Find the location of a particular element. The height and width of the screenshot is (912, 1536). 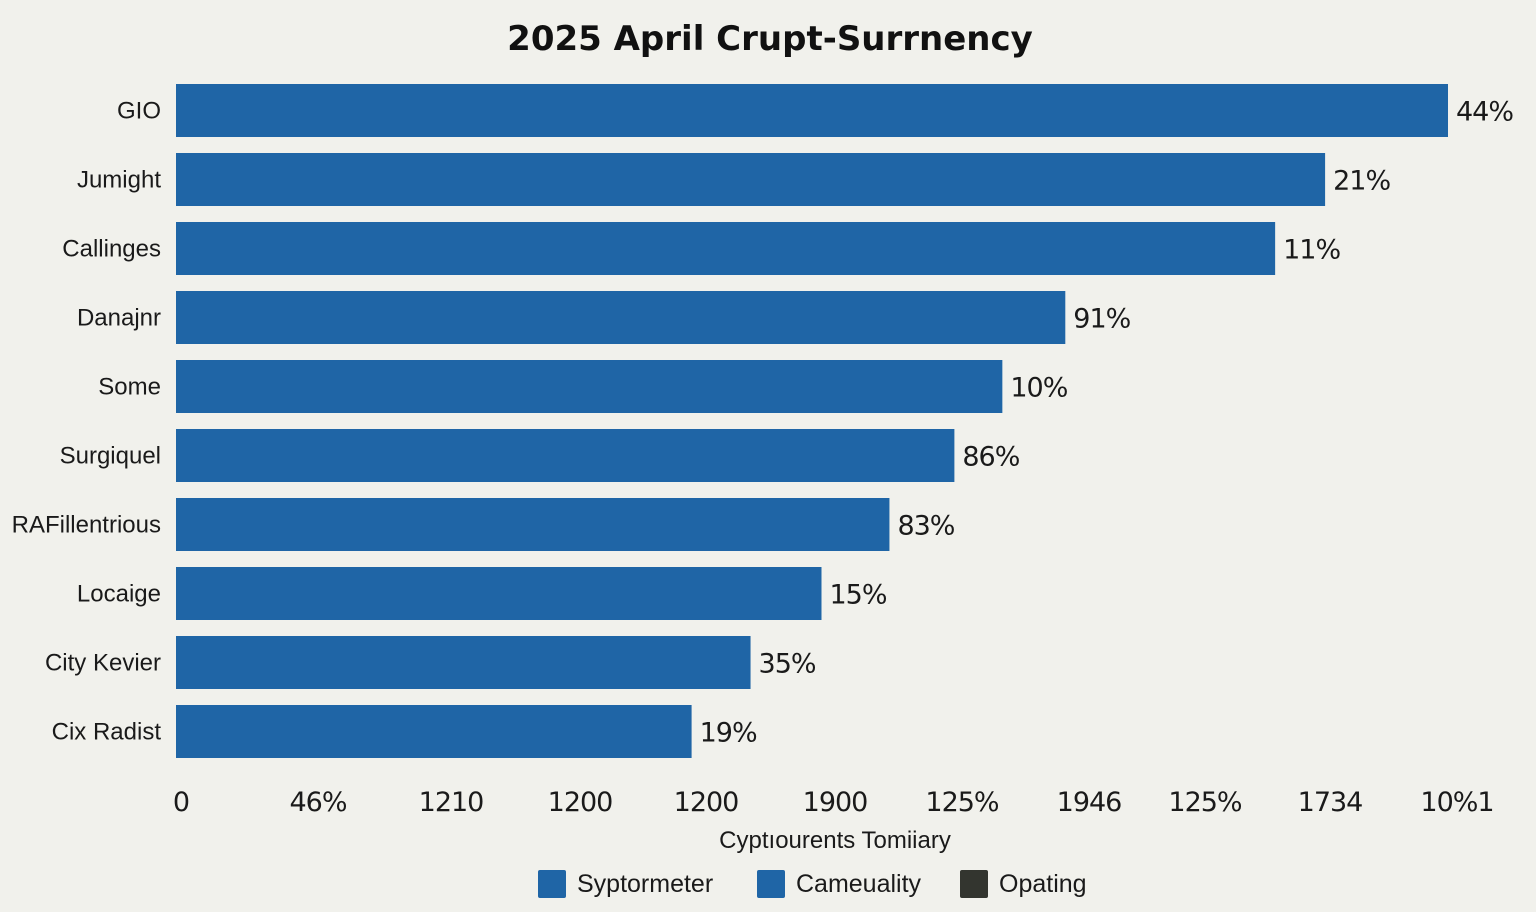

value-label-4: 10% is located at coordinates (1038, 388).